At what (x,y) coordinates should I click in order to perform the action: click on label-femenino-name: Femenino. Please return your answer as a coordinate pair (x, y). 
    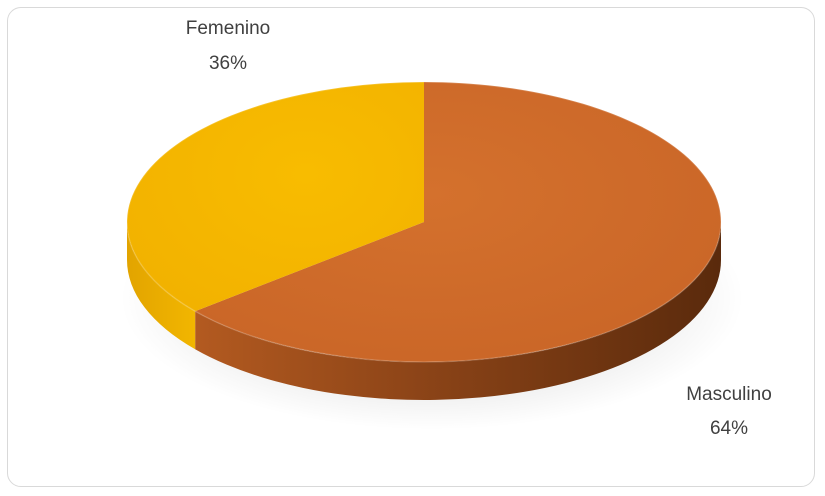
    Looking at the image, I should click on (228, 28).